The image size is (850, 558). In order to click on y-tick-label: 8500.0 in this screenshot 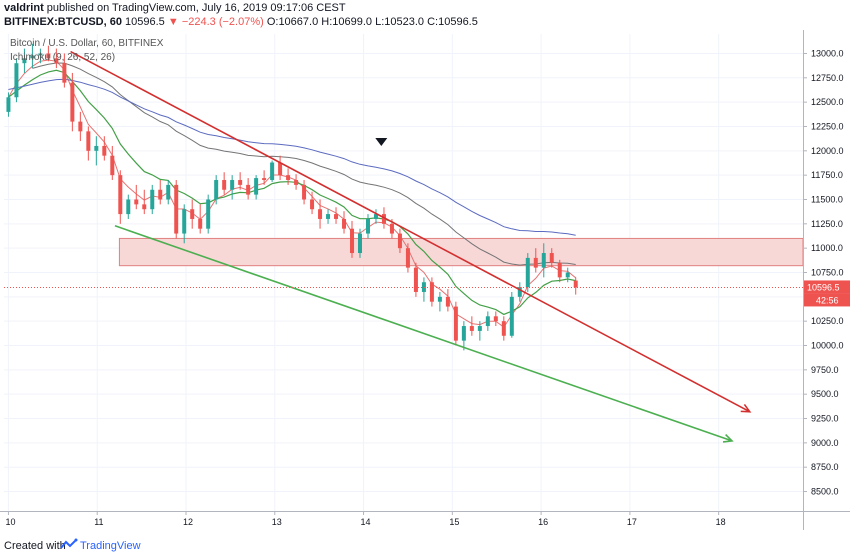, I will do `click(825, 492)`.